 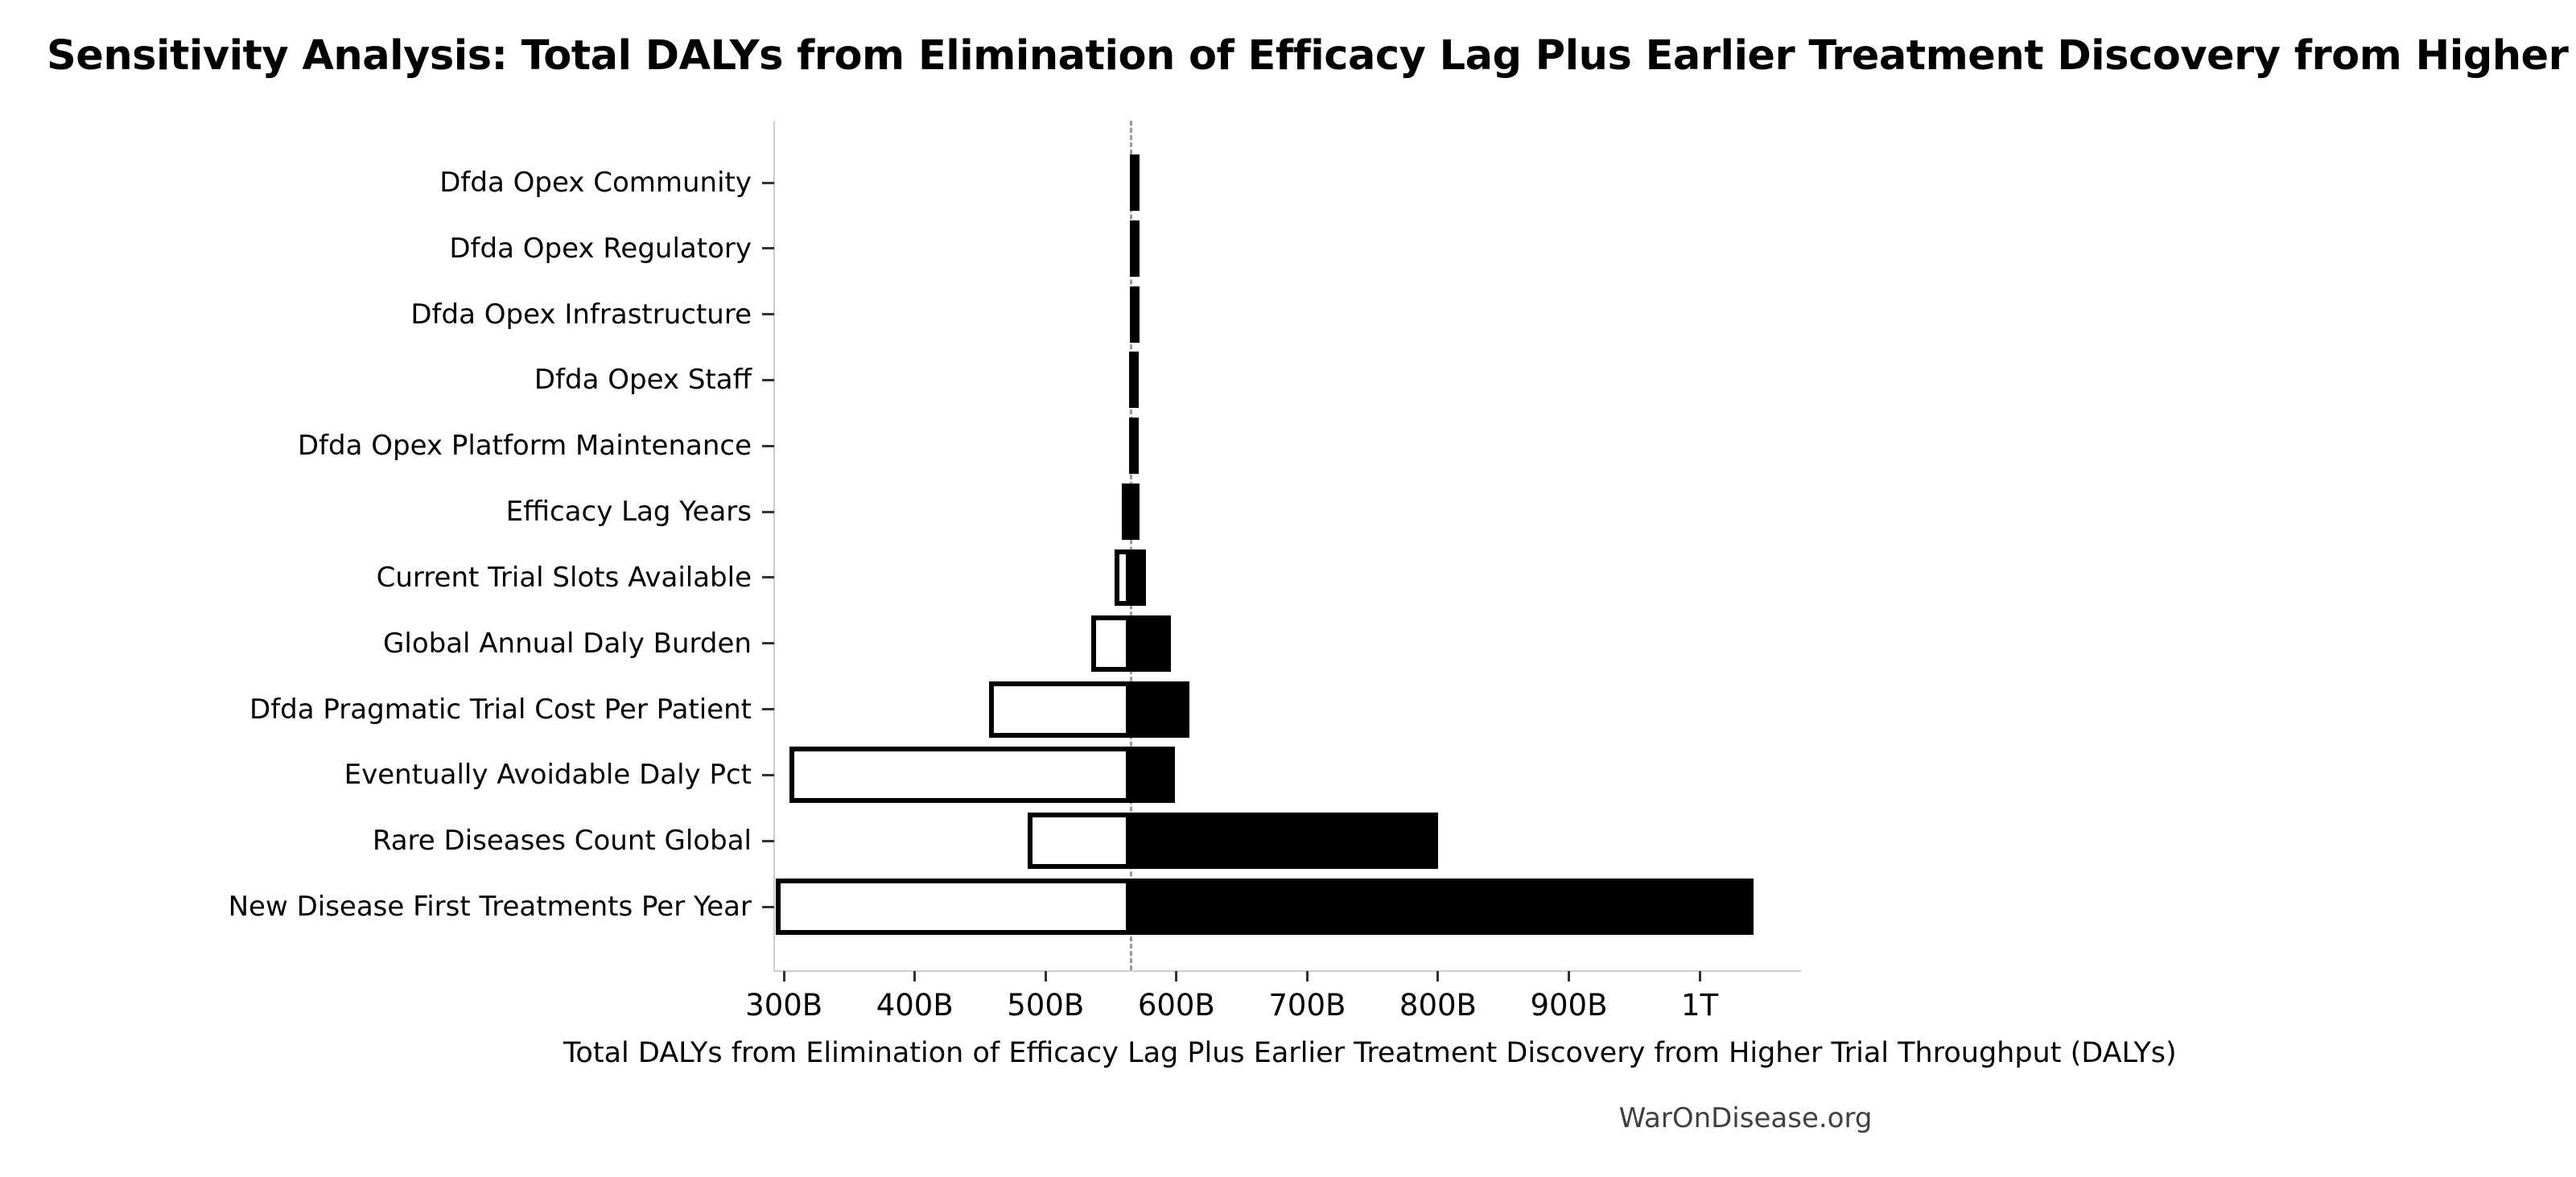 I want to click on x-tick-label: 900B, so click(x=1569, y=1006).